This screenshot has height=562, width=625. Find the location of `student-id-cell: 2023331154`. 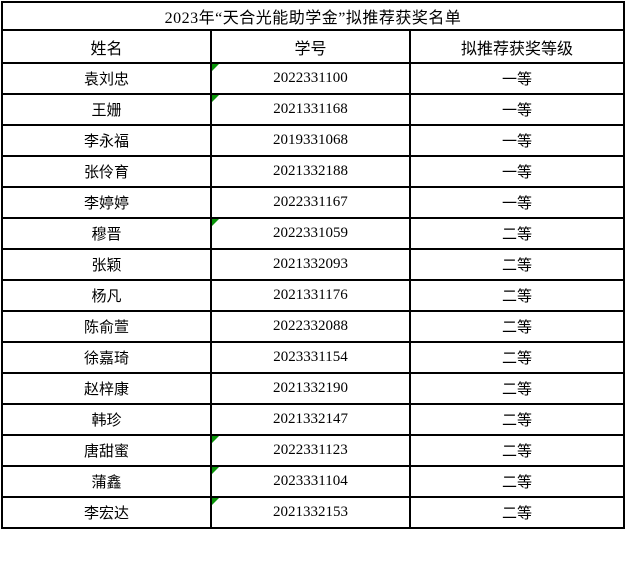

student-id-cell: 2023331154 is located at coordinates (310, 357).